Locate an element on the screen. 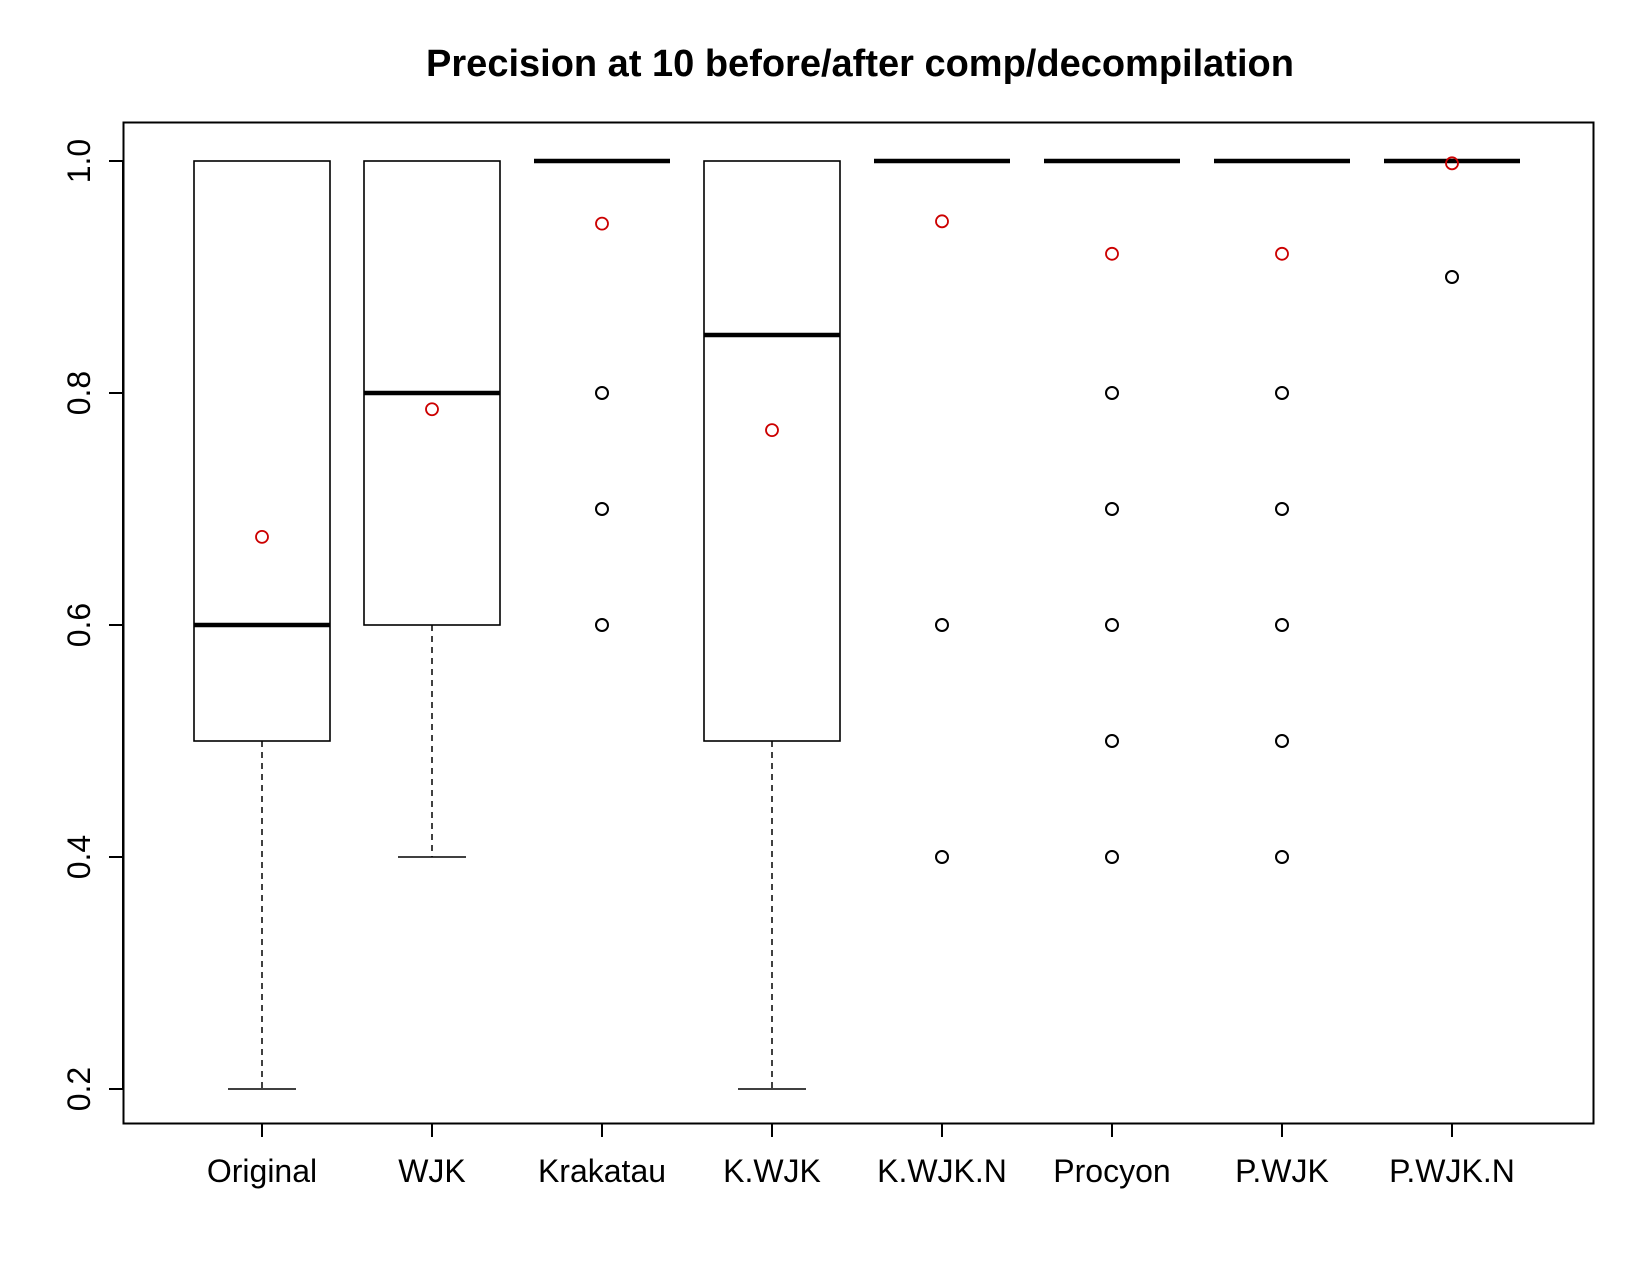 The image size is (1650, 1275). box-krakatau is located at coordinates (602, 395).